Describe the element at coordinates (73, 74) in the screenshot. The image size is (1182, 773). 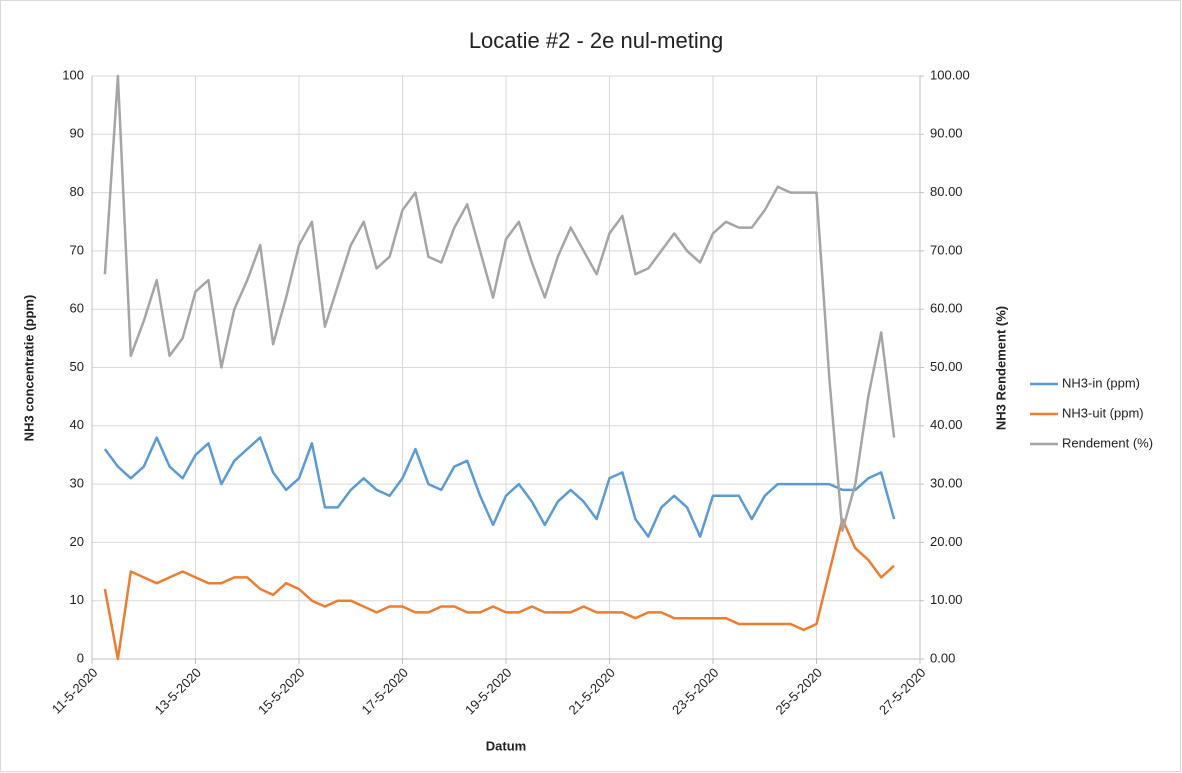
I see `y-tick-label: 100` at that location.